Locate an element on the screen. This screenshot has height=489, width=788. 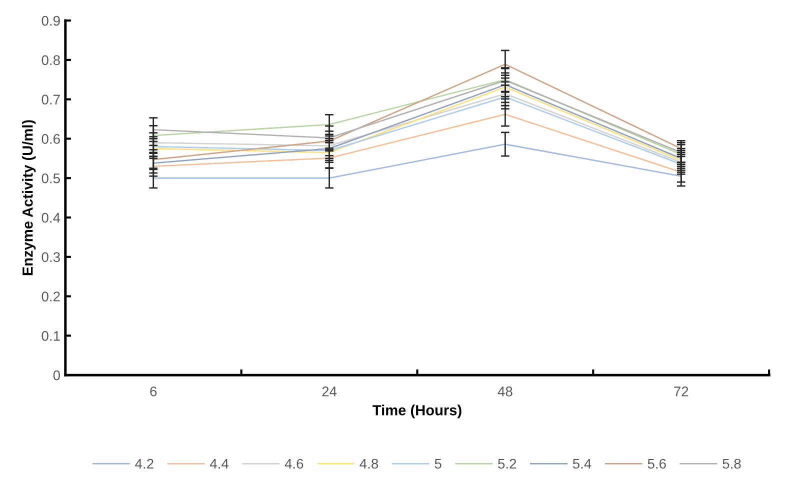
y-tick-label: 0.8 is located at coordinates (51, 60).